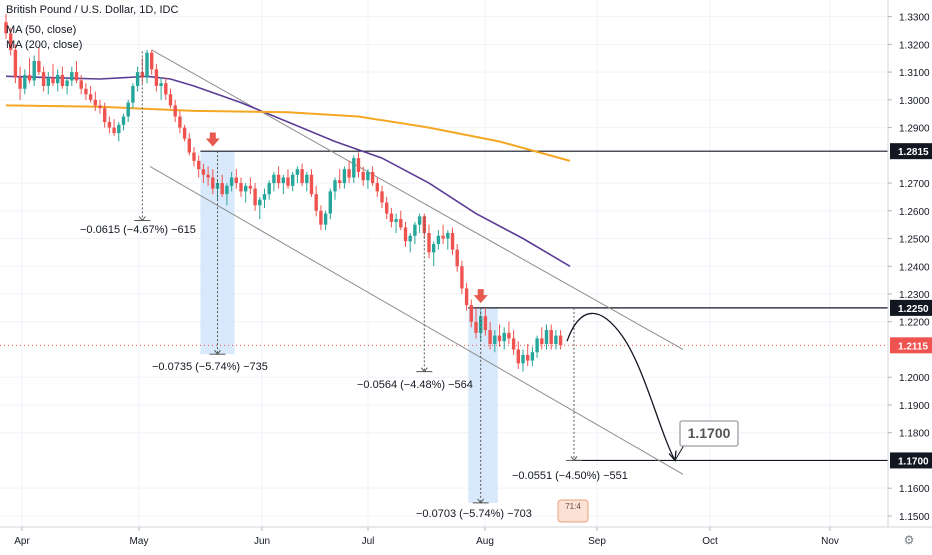  Describe the element at coordinates (909, 540) in the screenshot. I see `settings-gear-icon: ⚙` at that location.